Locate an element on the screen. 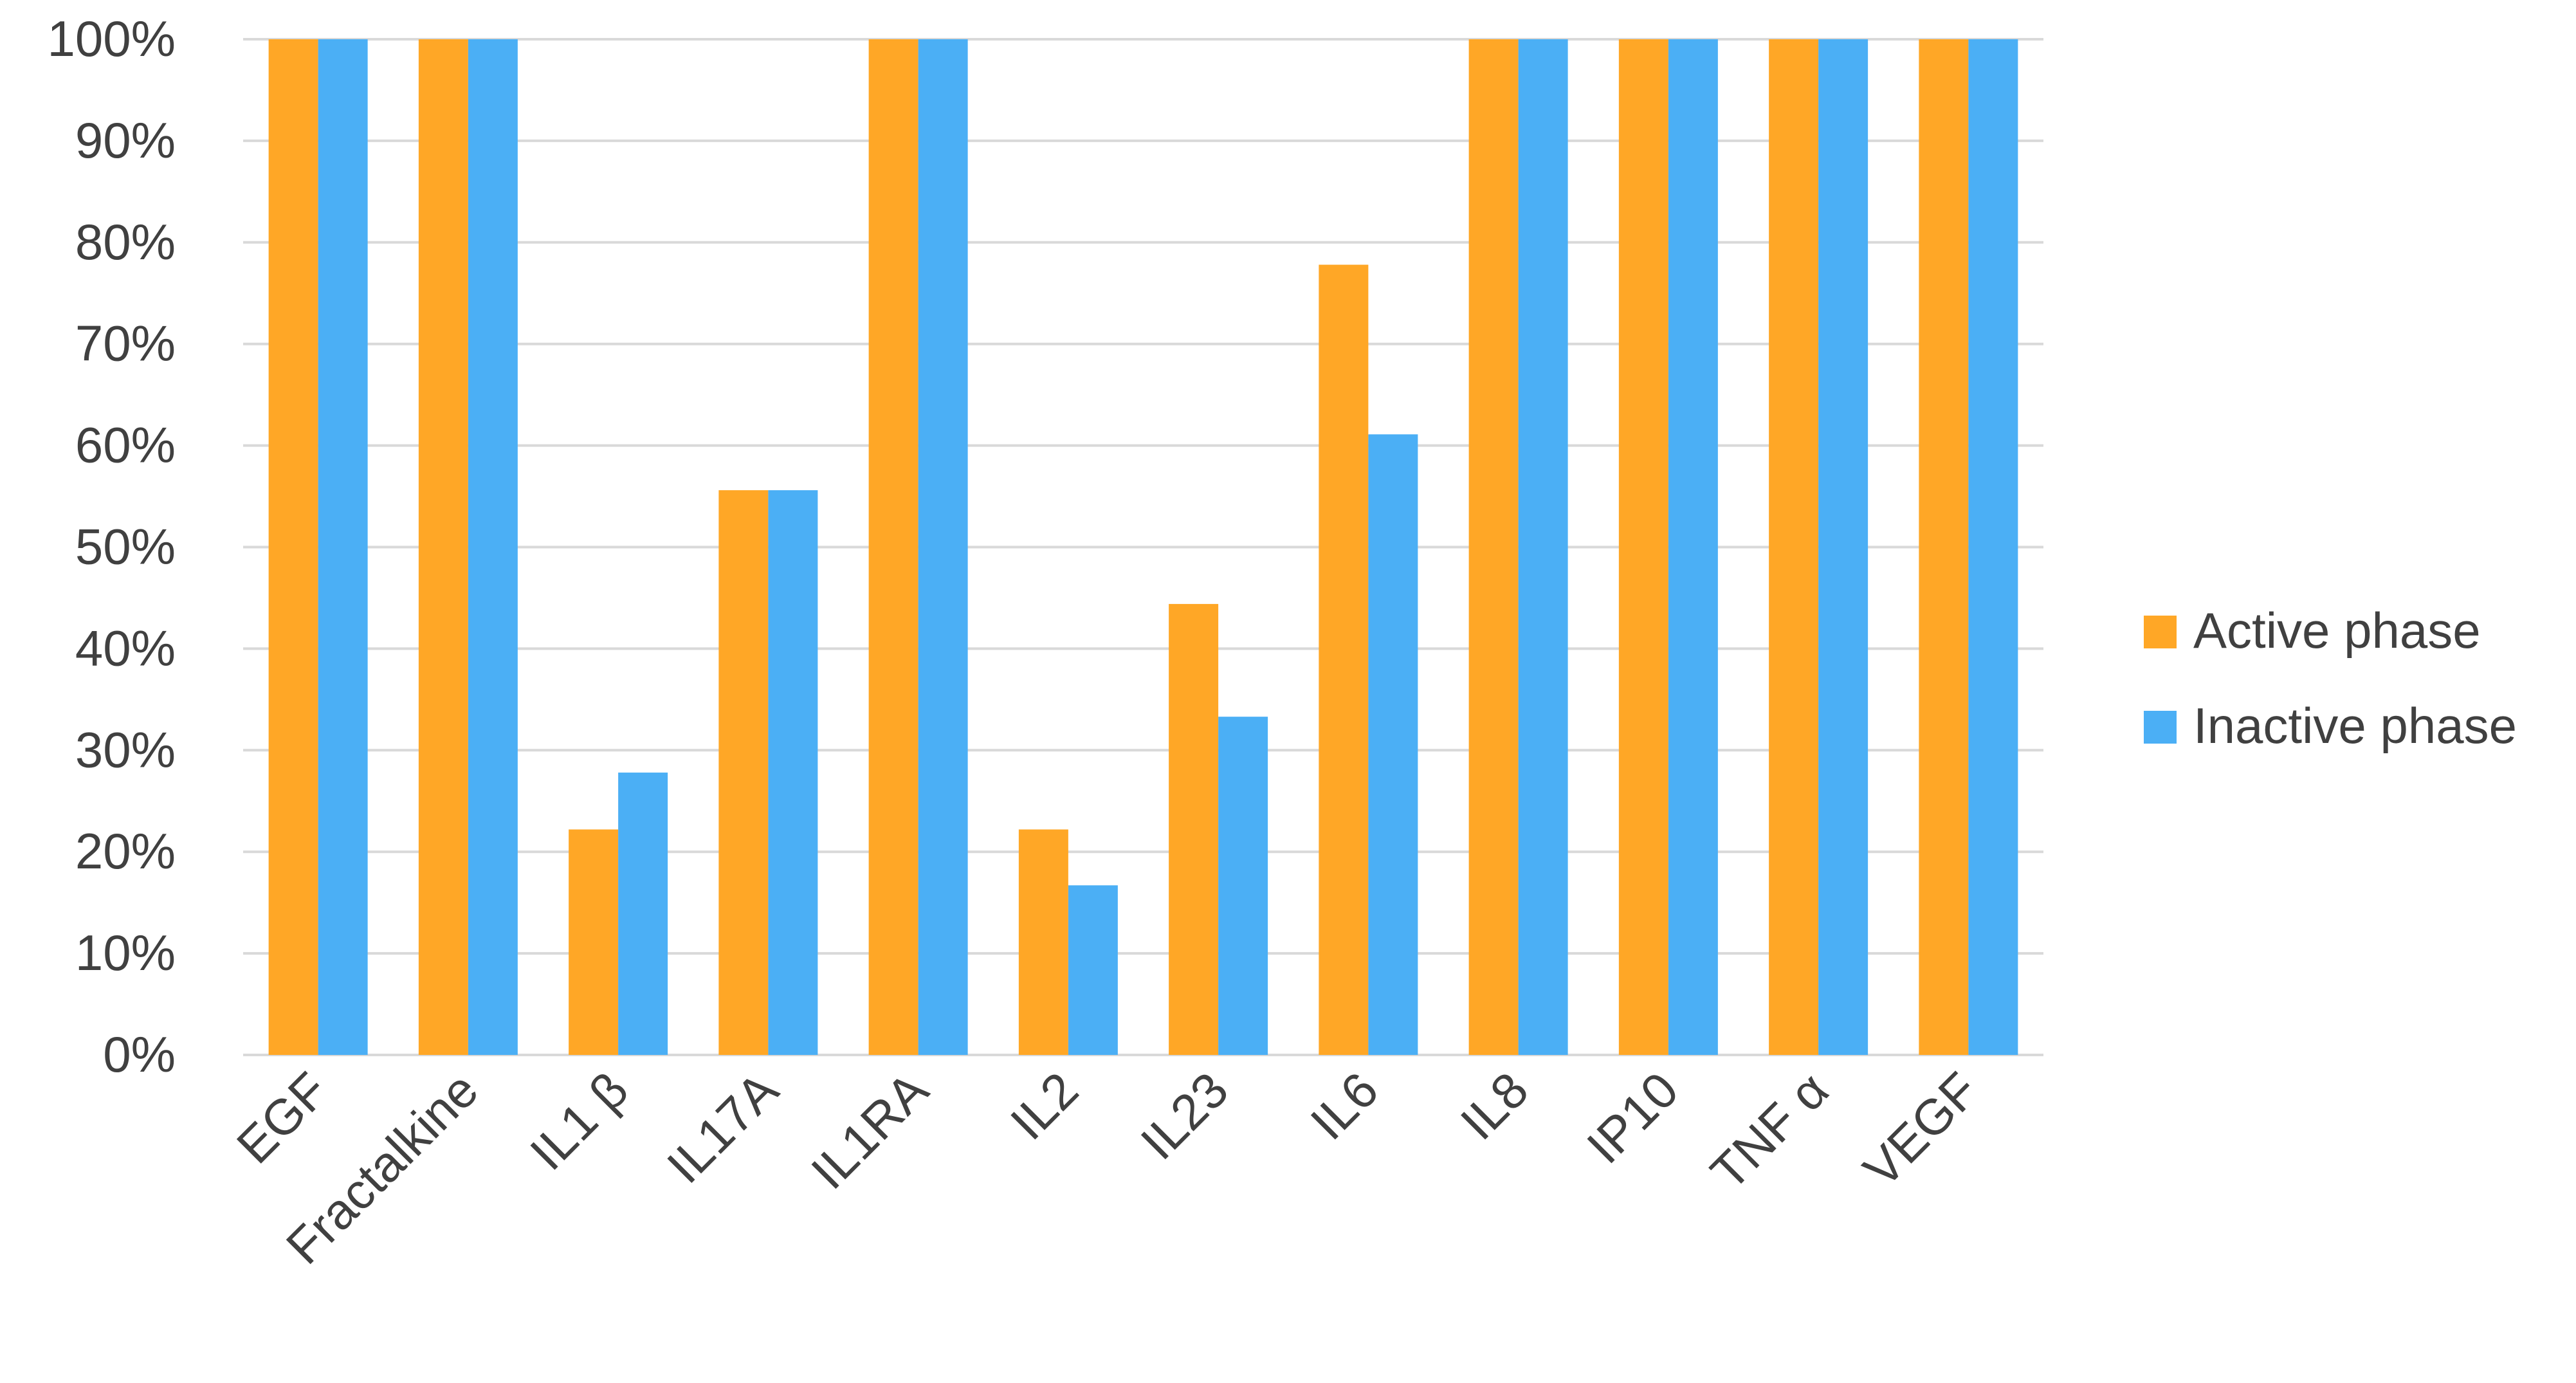 Image resolution: width=2576 pixels, height=1383 pixels. x-tick-label: EGF is located at coordinates (282, 1118).